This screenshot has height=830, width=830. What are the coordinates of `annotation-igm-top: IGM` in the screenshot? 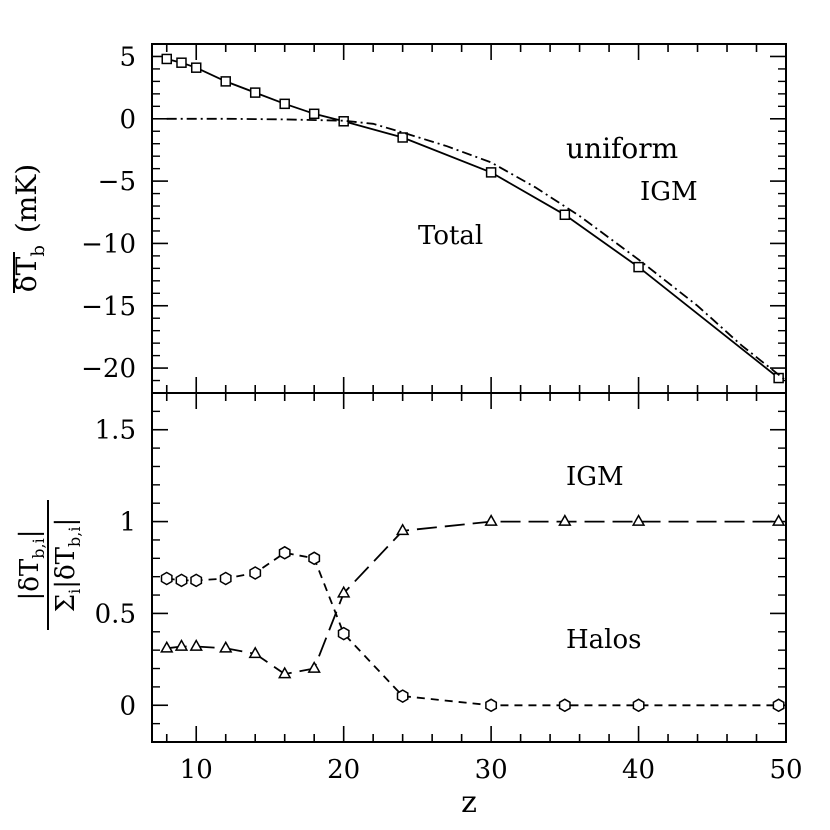 It's located at (669, 192).